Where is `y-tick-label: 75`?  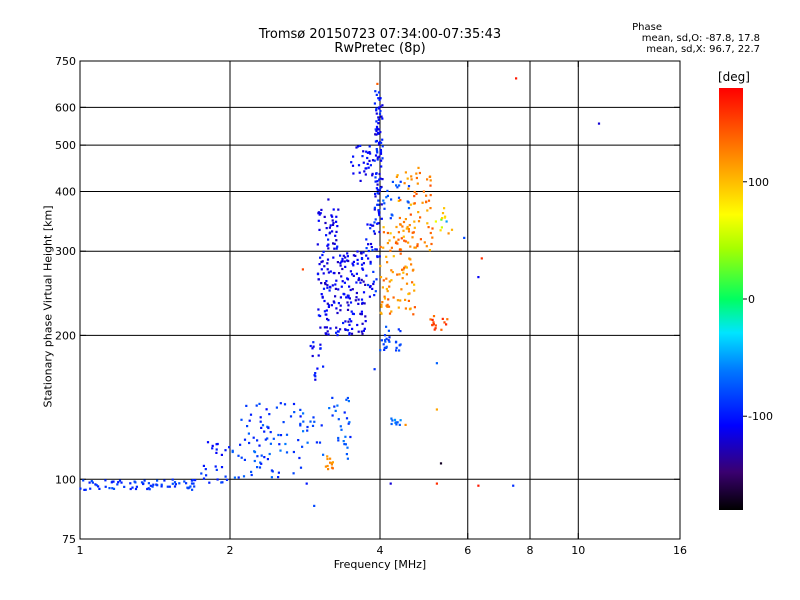
y-tick-label: 75 is located at coordinates (69, 539).